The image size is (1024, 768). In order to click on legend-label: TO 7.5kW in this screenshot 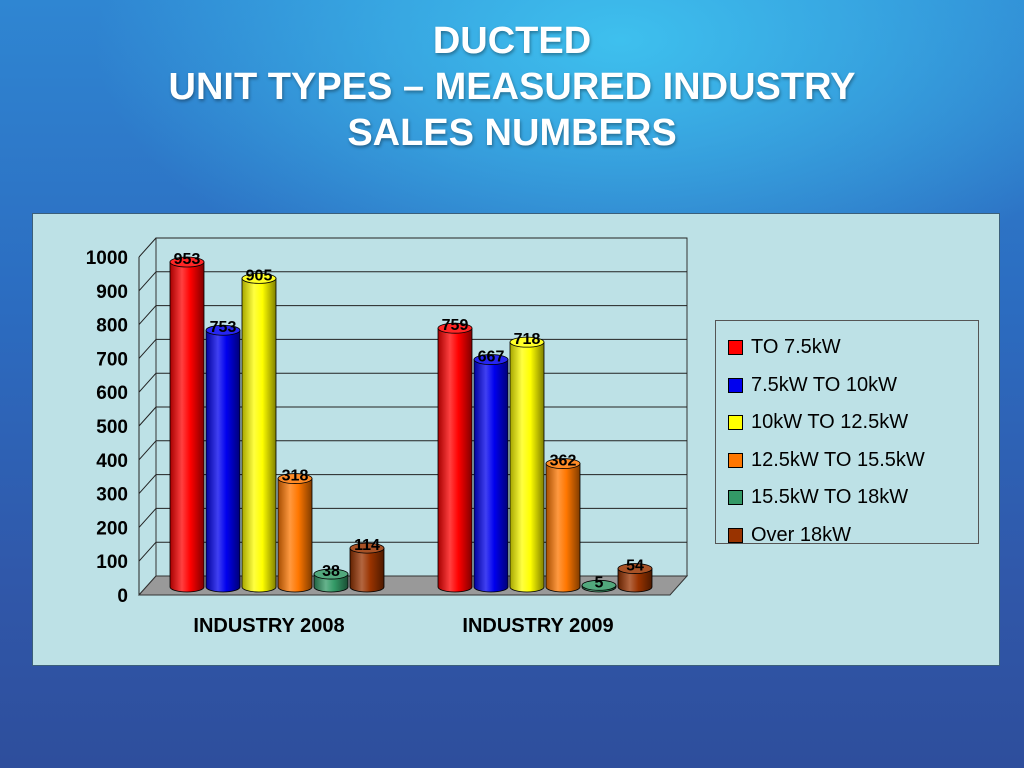, I will do `click(796, 347)`.